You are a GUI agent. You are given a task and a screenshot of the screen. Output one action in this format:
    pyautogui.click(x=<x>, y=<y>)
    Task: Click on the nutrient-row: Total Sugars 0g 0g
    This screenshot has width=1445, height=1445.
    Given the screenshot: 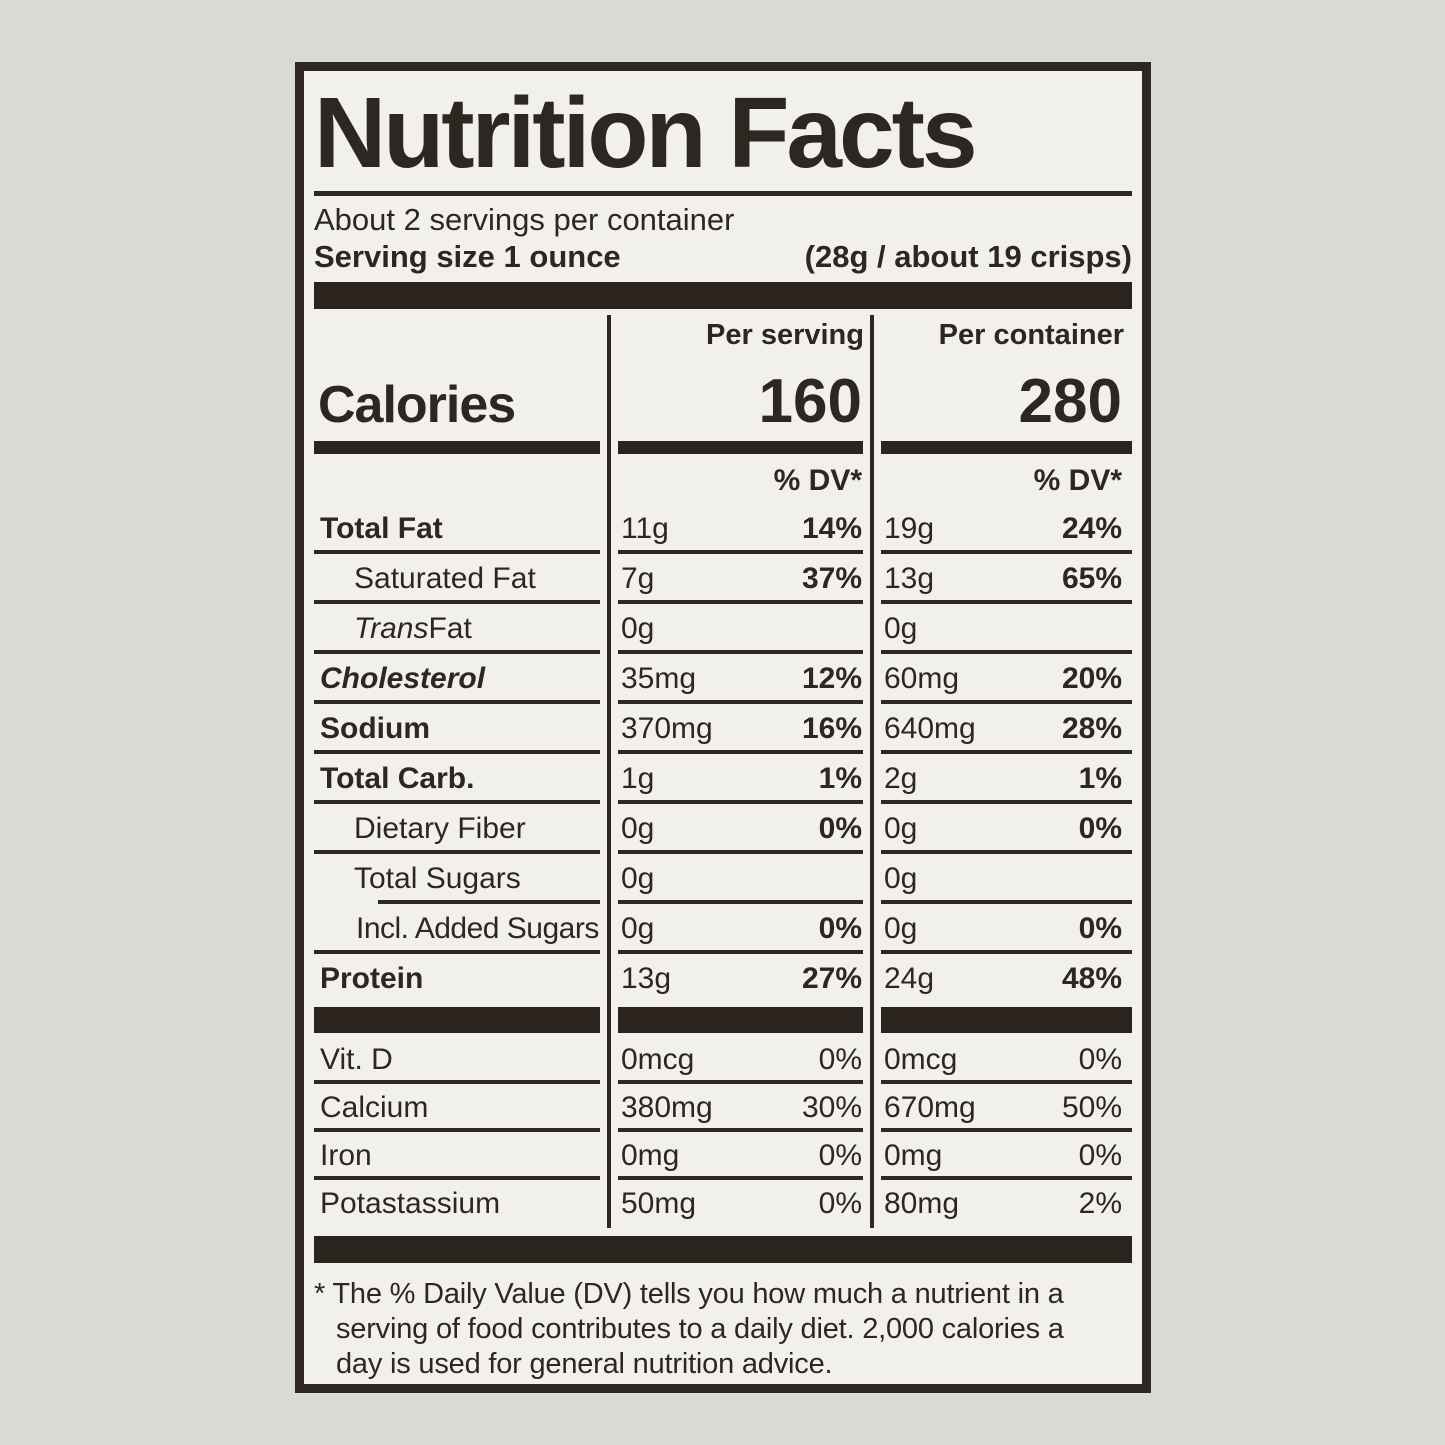 What is the action you would take?
    pyautogui.click(x=723, y=879)
    